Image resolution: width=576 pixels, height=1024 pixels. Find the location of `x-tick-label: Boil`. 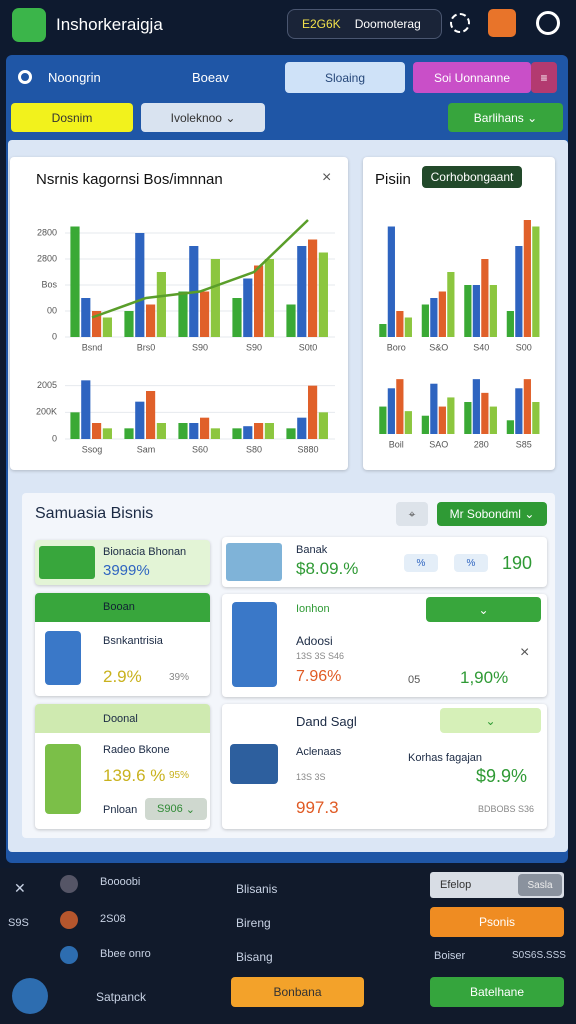

x-tick-label: Boil is located at coordinates (396, 444).